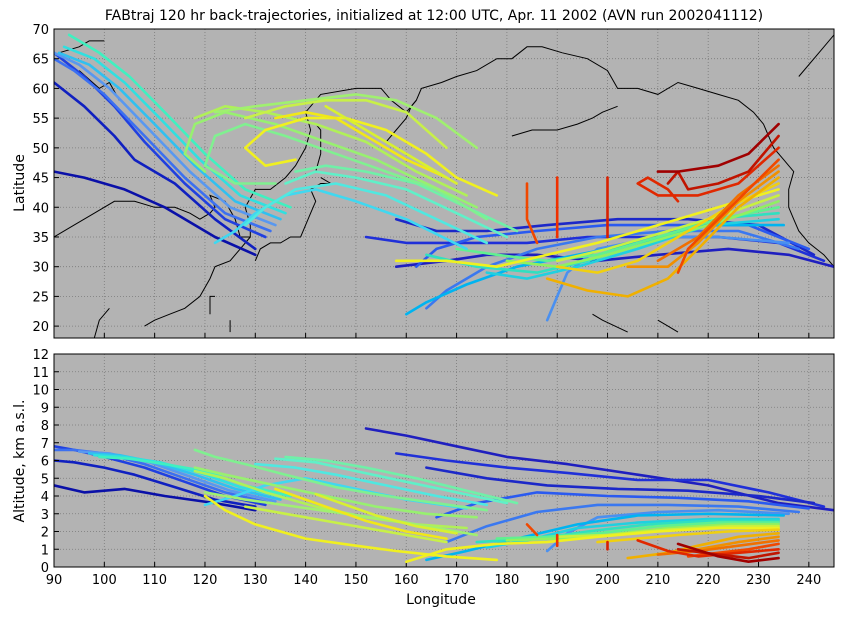 The image size is (868, 621). I want to click on alt-xtick-label-240: 240, so click(808, 580).